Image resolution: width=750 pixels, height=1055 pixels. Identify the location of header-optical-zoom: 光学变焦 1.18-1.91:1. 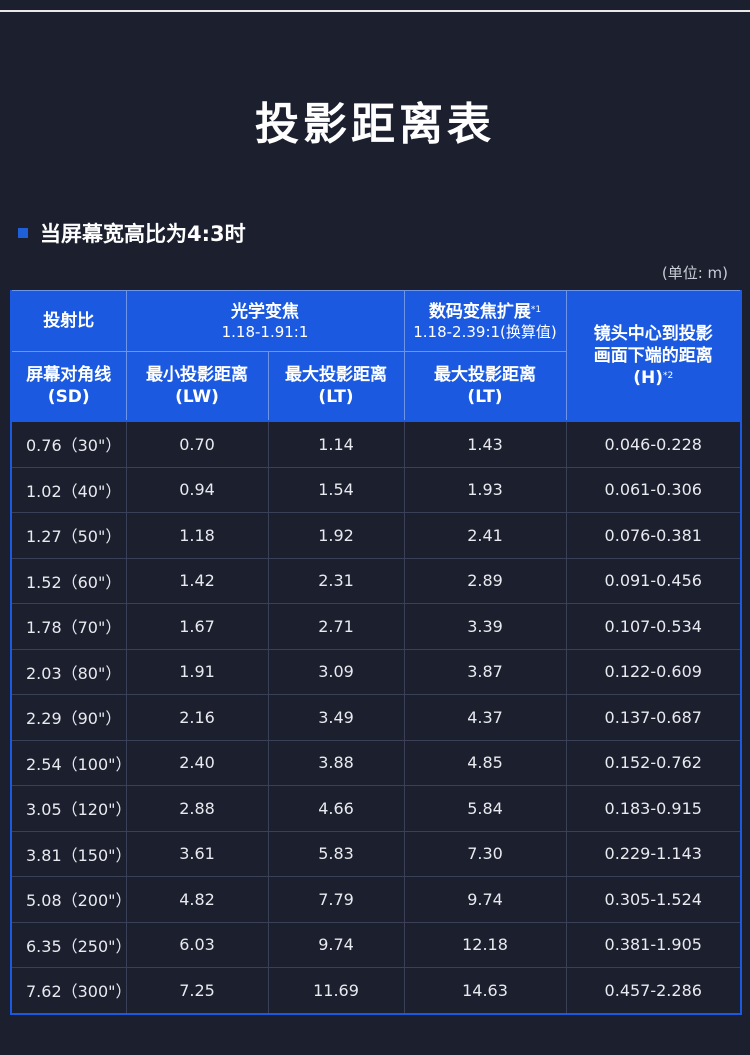
(265, 321).